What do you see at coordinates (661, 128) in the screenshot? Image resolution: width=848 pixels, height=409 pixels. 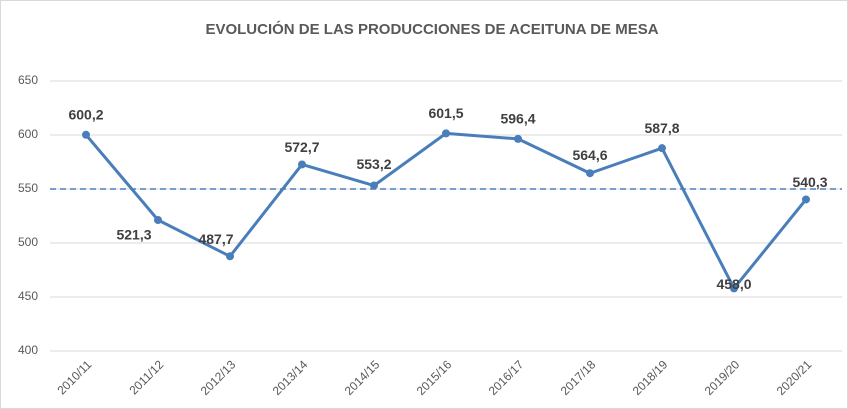 I see `data-label: 587,8` at bounding box center [661, 128].